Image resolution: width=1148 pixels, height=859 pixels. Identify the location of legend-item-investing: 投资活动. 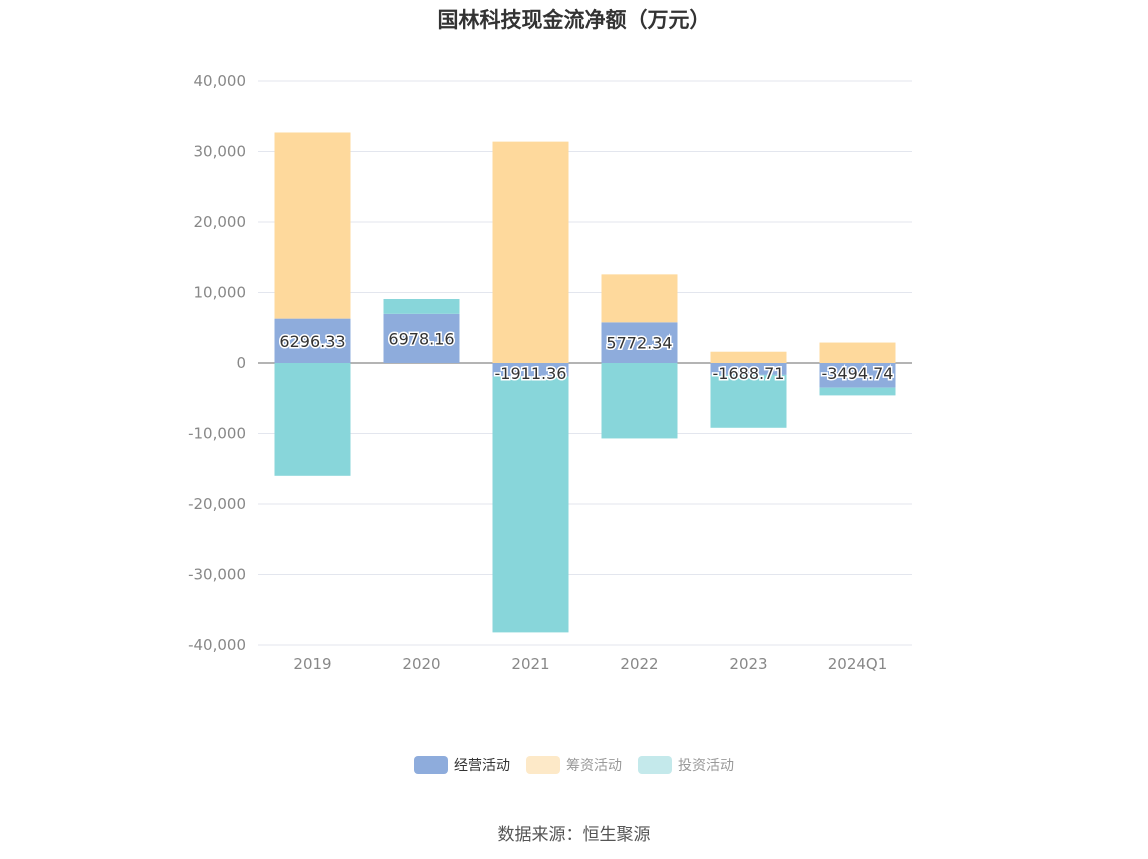
(686, 765).